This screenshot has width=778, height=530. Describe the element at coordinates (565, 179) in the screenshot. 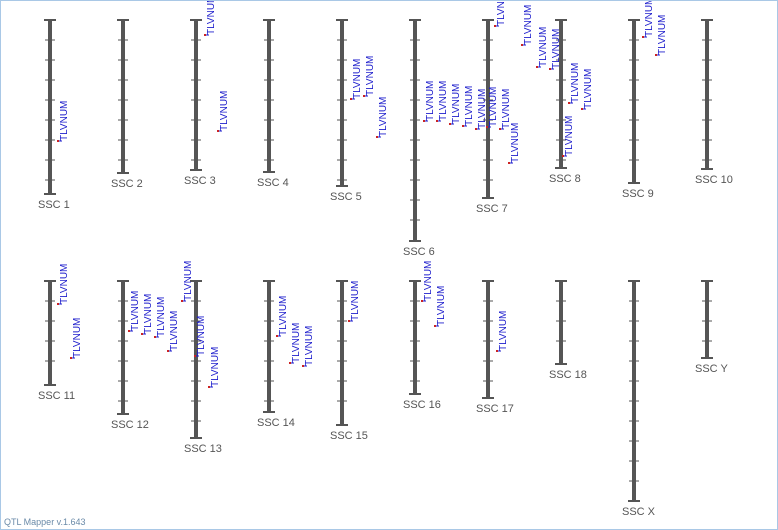

I see `chromosome-label: SSC 8` at that location.